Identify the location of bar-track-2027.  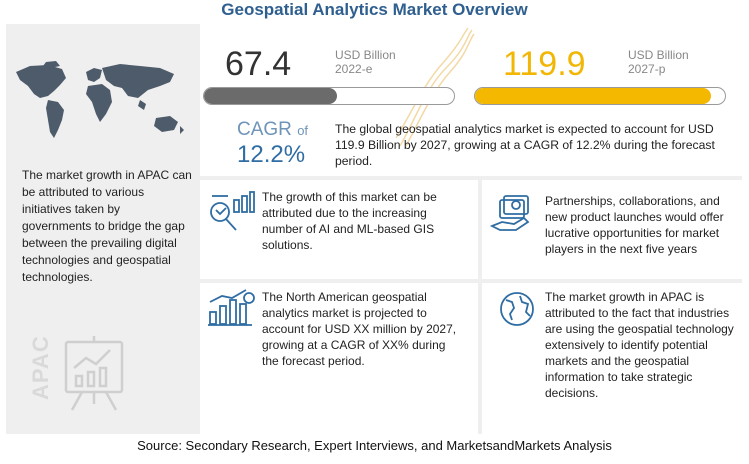
(600, 96).